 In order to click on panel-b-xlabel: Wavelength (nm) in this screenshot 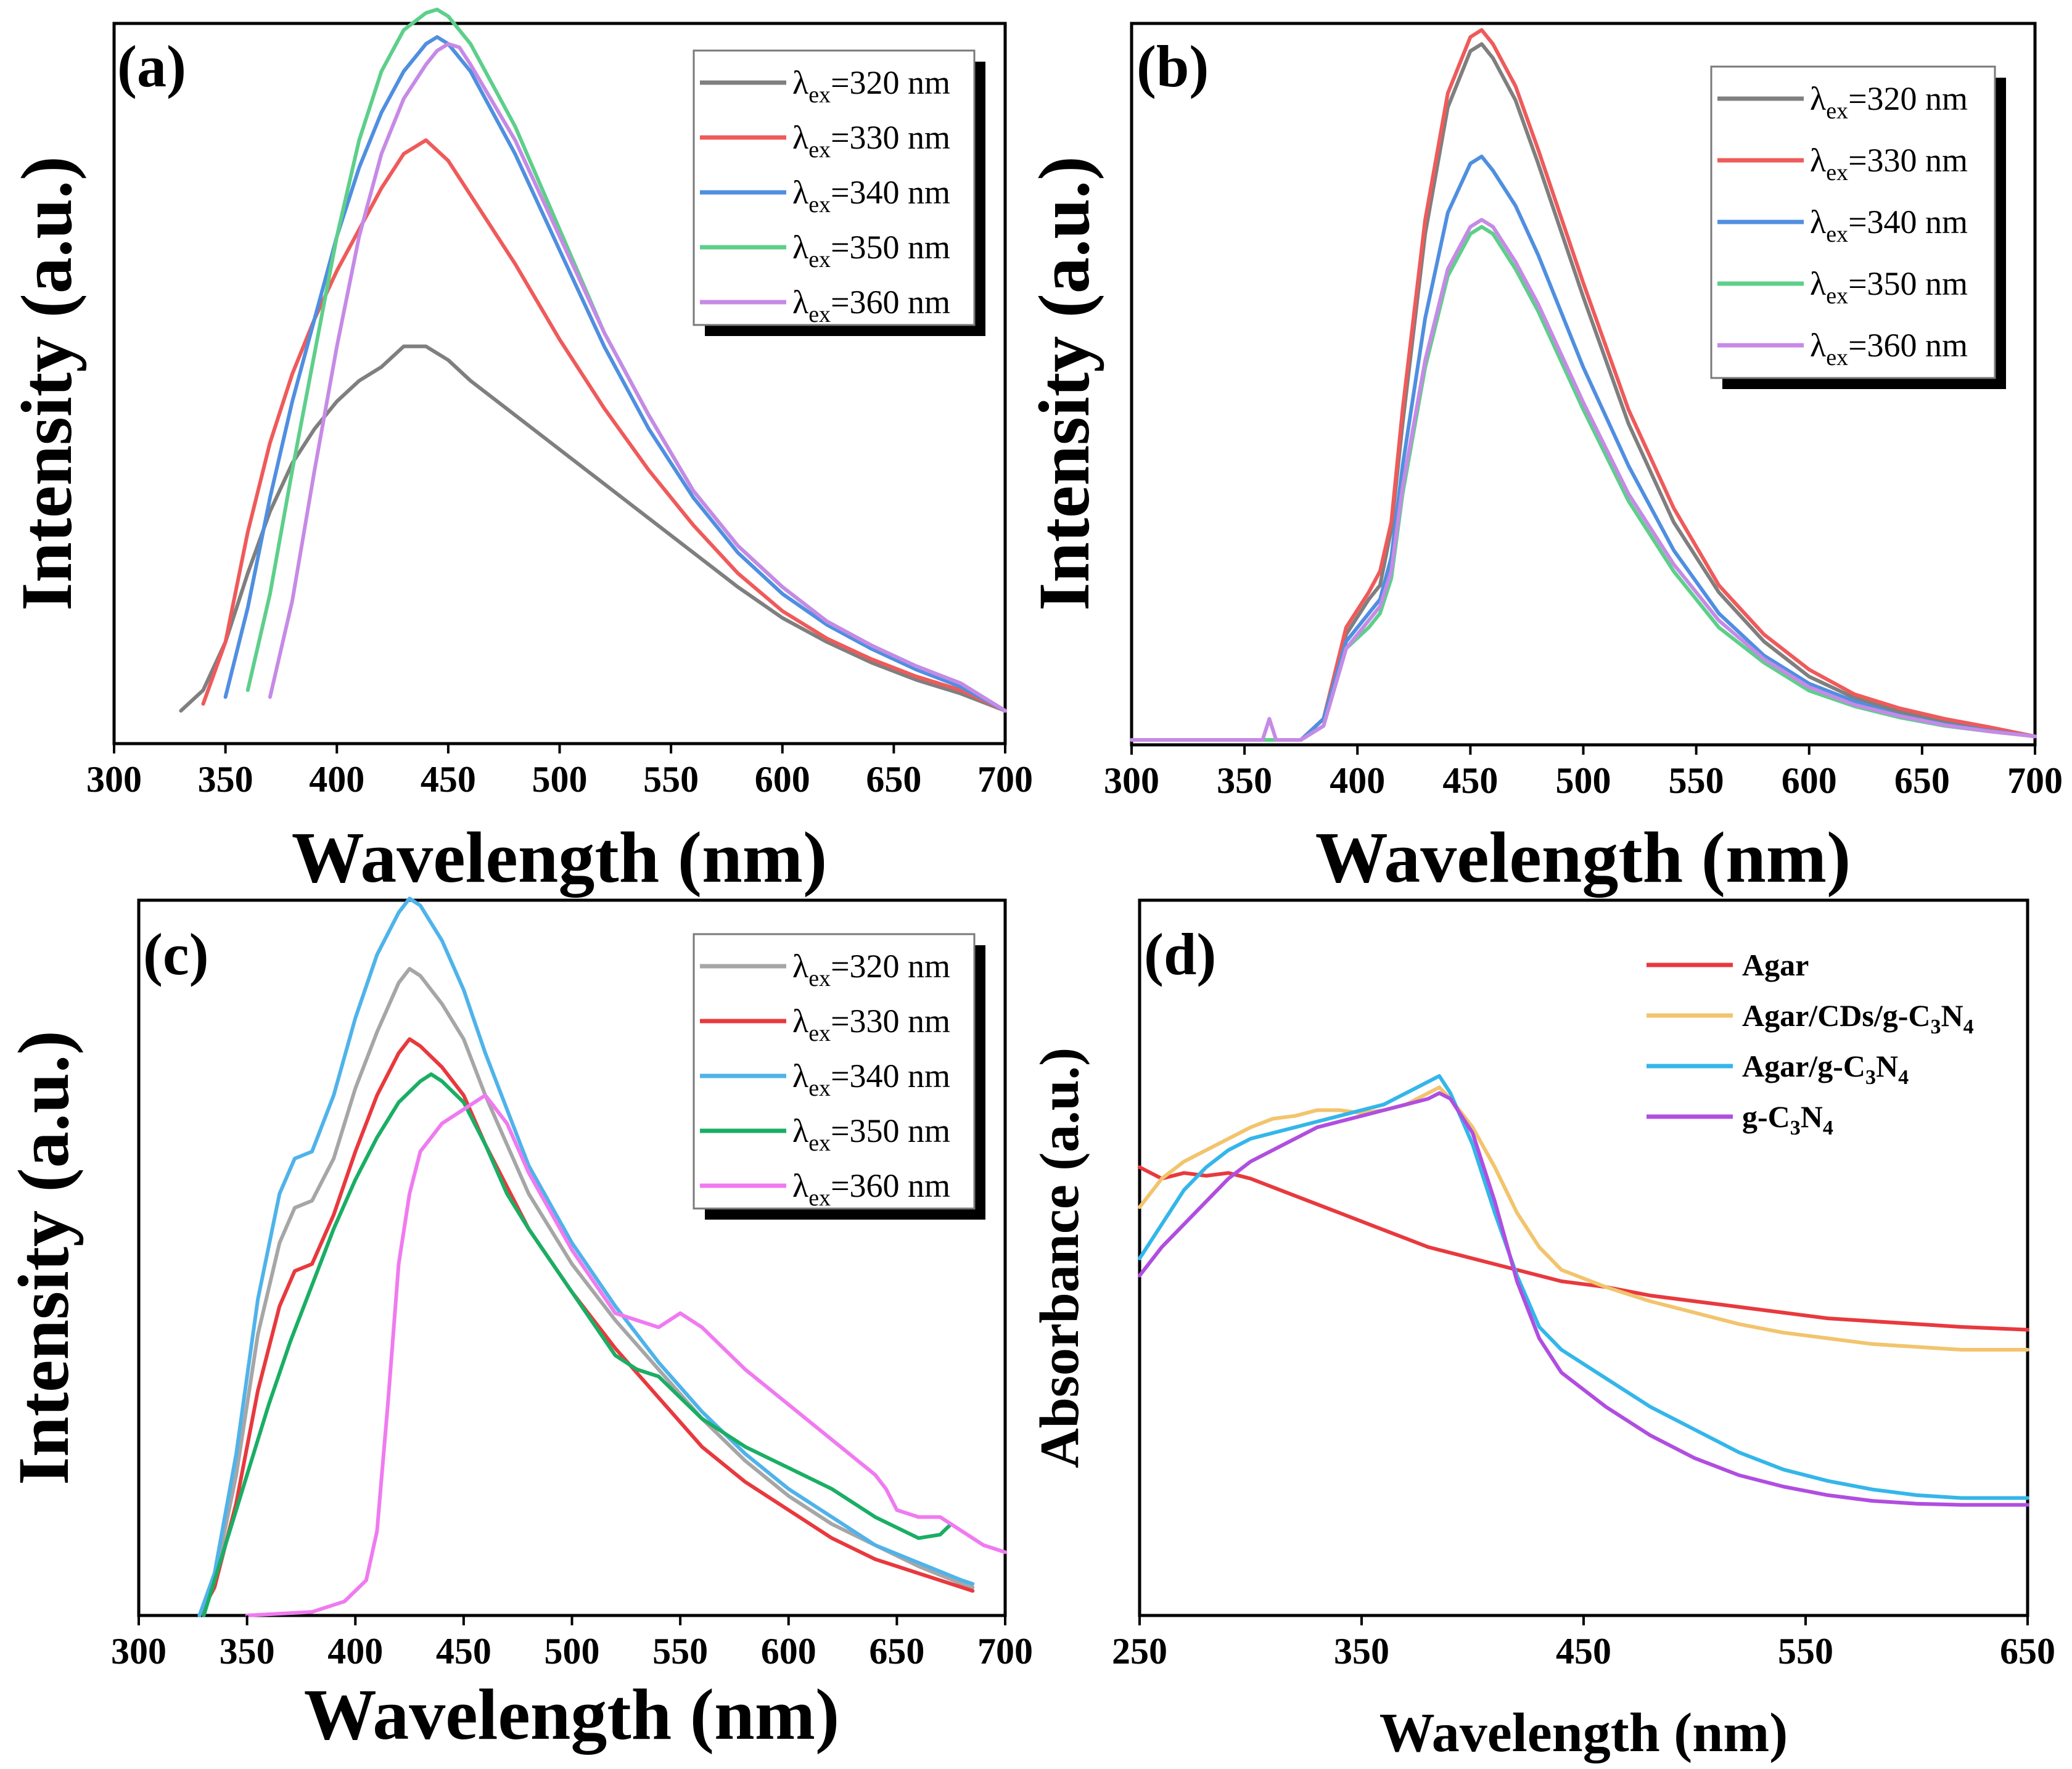, I will do `click(1583, 857)`.